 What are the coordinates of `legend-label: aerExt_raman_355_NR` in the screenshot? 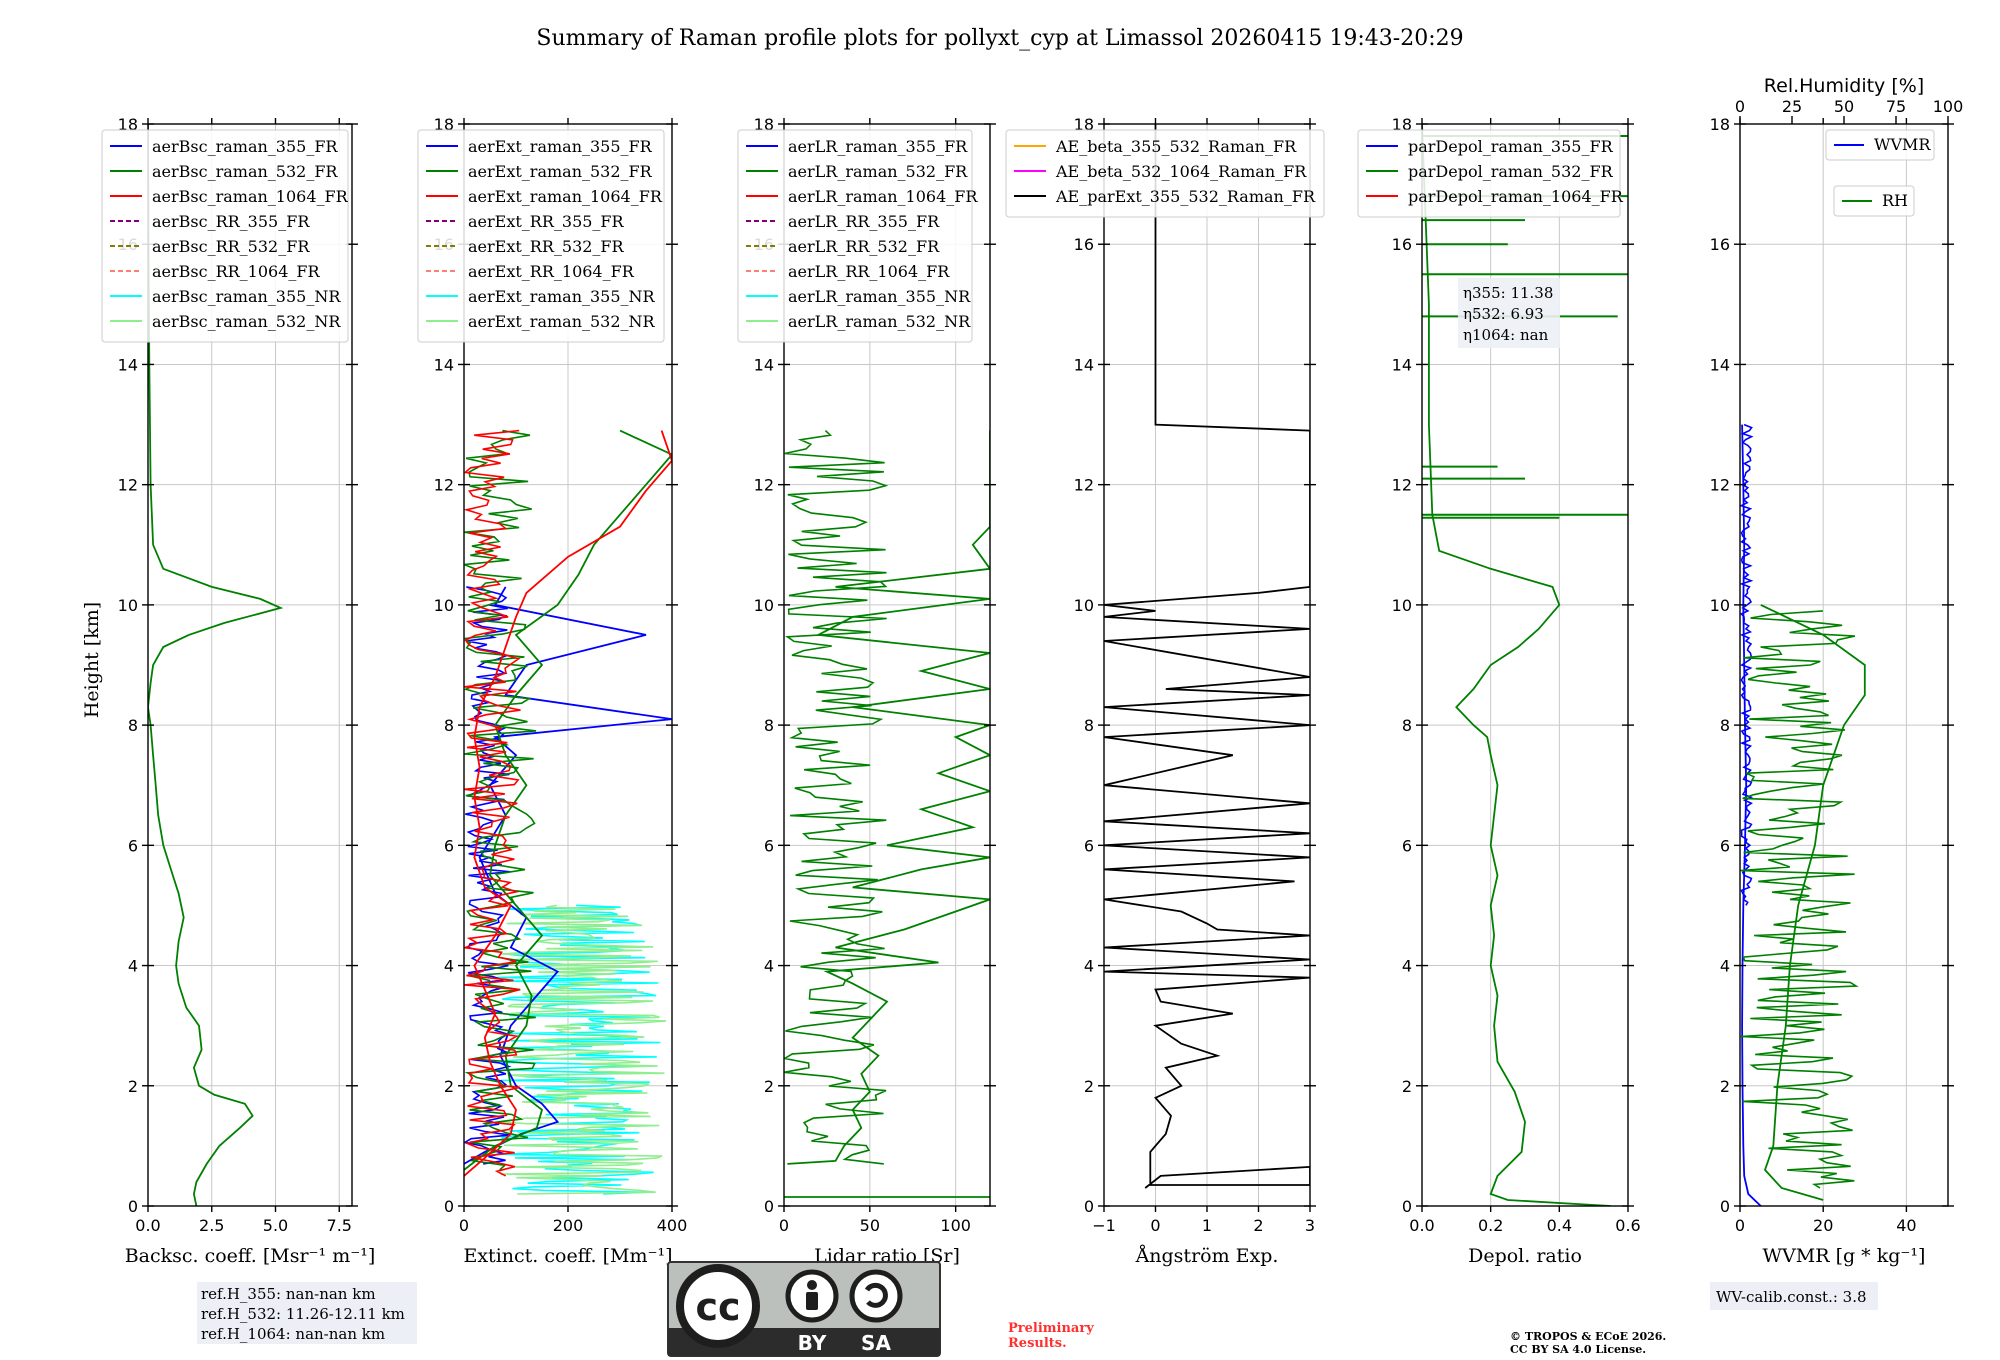 It's located at (562, 296).